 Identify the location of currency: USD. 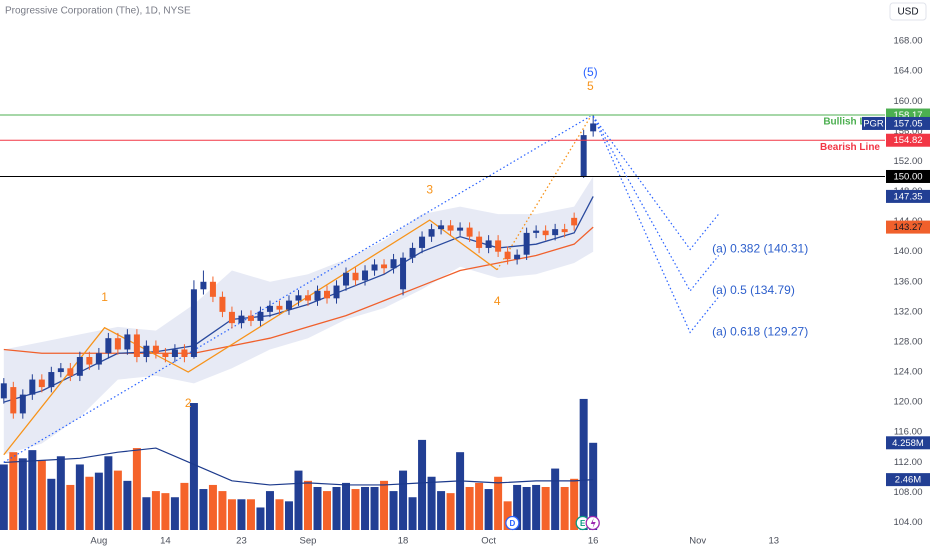
(907, 12).